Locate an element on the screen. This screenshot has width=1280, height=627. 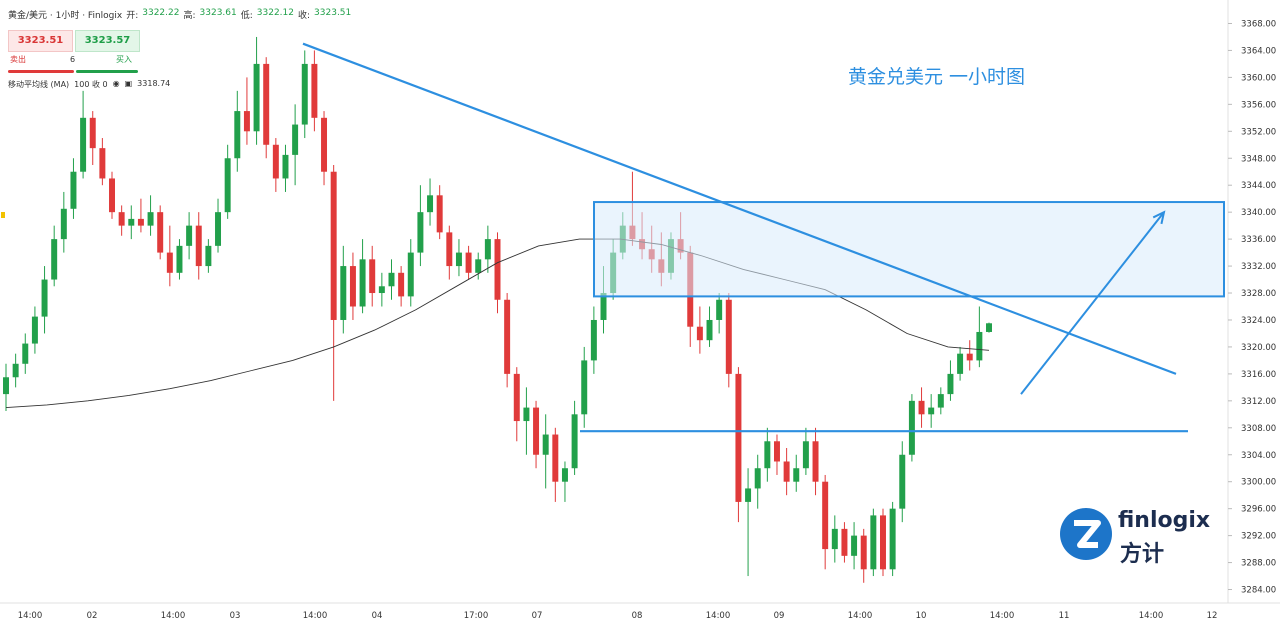
quantity-input: 6 is located at coordinates (73, 59).